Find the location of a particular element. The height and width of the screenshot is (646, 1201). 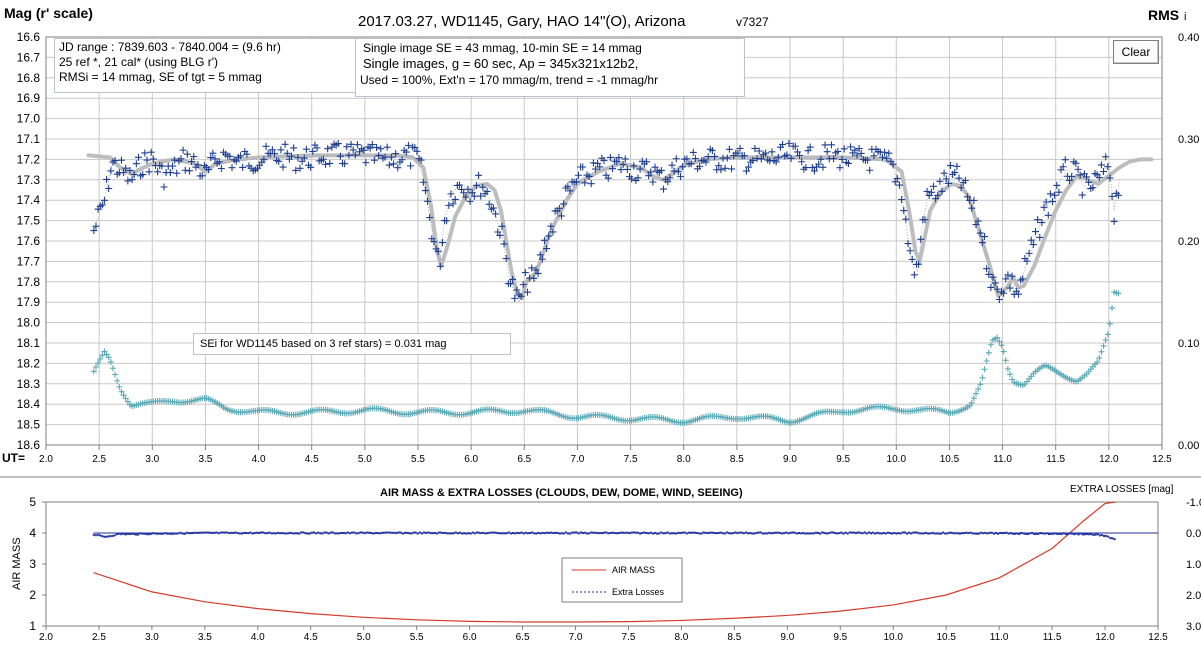

legend: AIR MASS Extra Losses is located at coordinates (622, 580).